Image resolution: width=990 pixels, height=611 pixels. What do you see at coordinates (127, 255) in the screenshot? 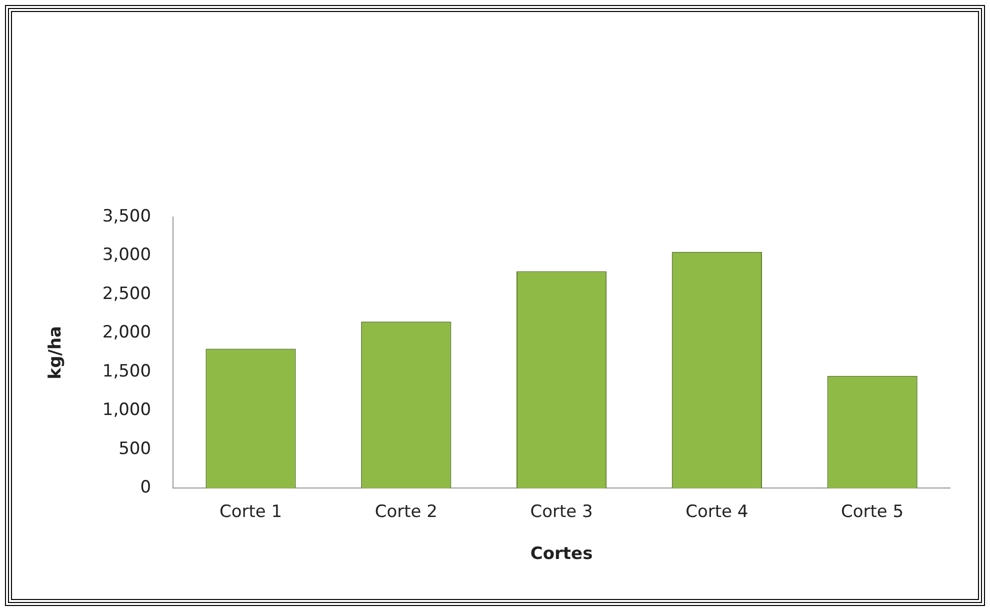
I see `y-tick-label: 3,000` at bounding box center [127, 255].